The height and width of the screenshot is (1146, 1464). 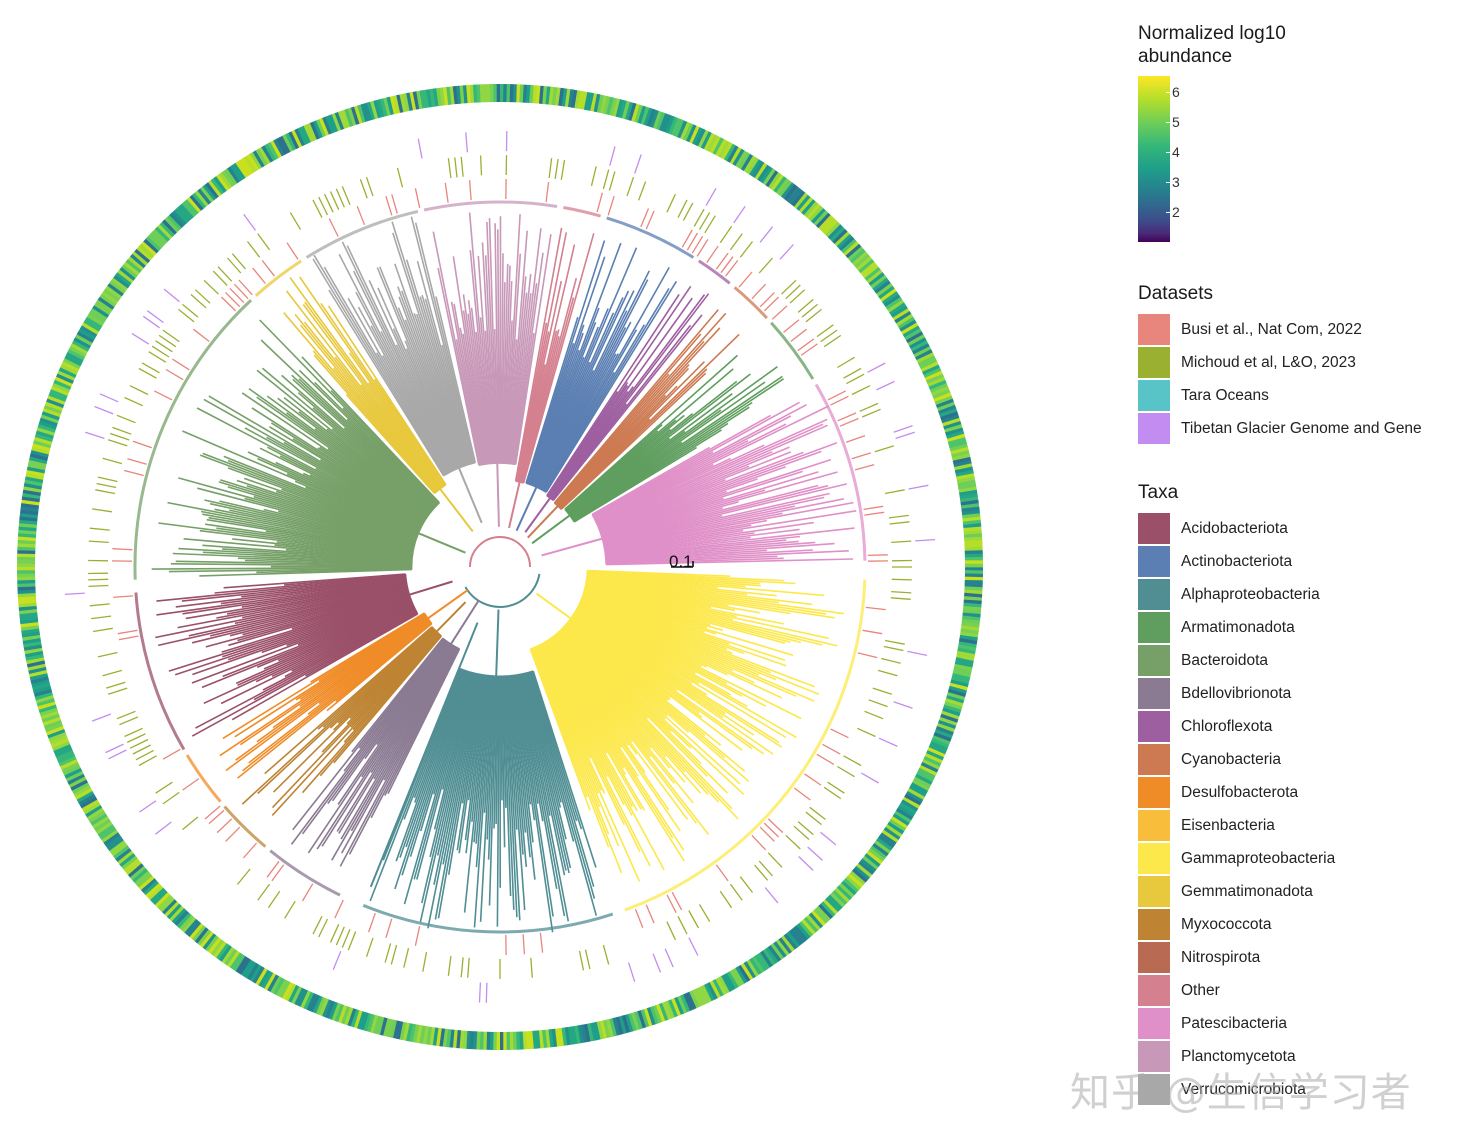 What do you see at coordinates (1298, 428) in the screenshot?
I see `dataset-legend-item: Tibetan Glacier Genome and Gene` at bounding box center [1298, 428].